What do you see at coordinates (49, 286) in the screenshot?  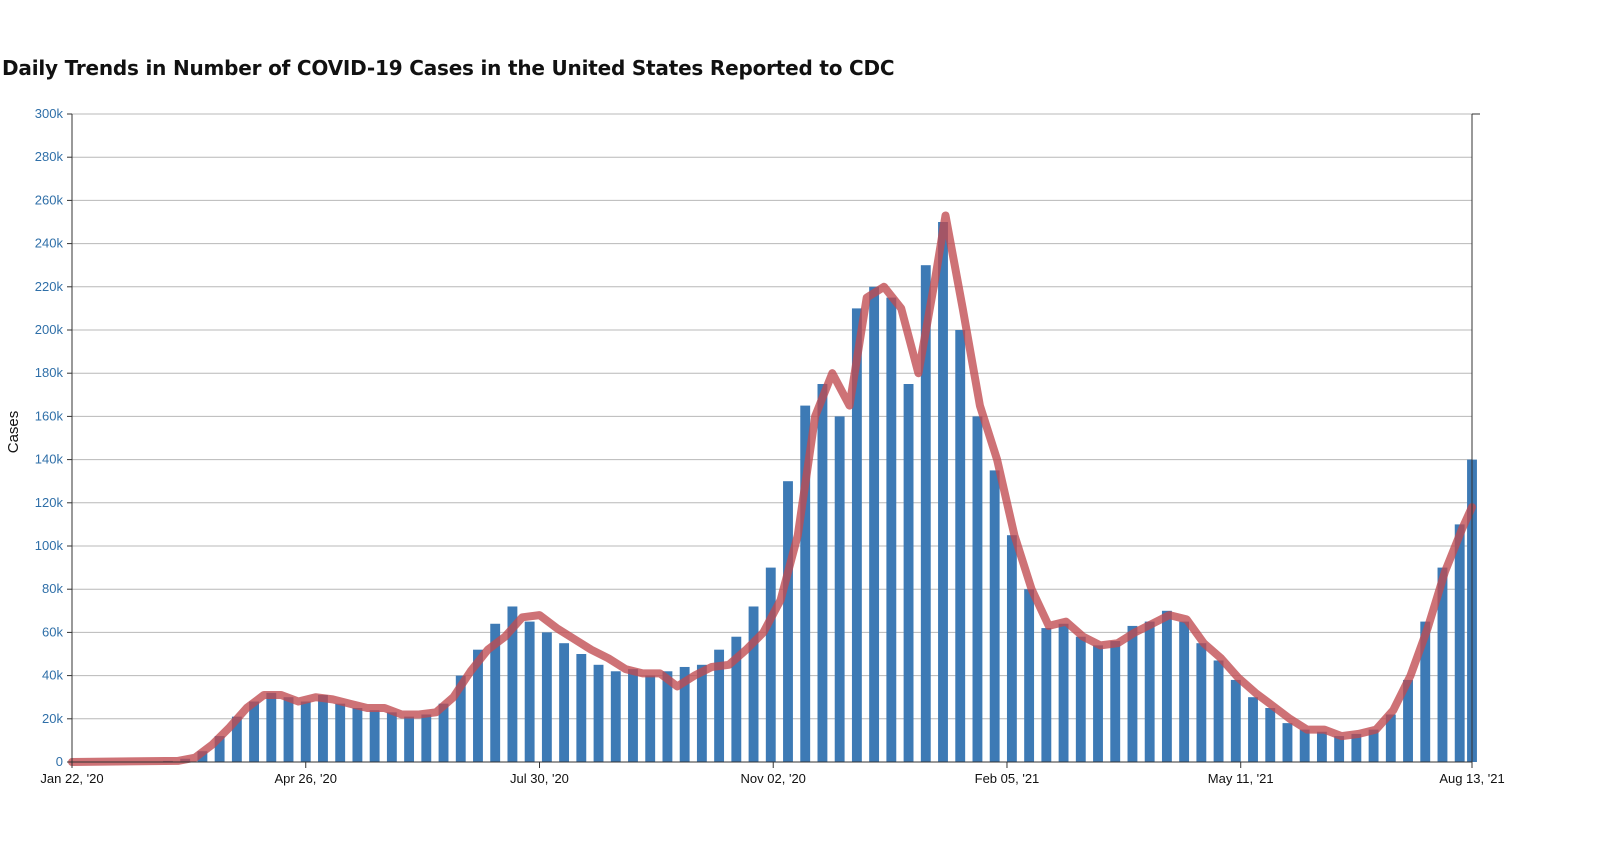 I see `y-tick-label: 220k` at bounding box center [49, 286].